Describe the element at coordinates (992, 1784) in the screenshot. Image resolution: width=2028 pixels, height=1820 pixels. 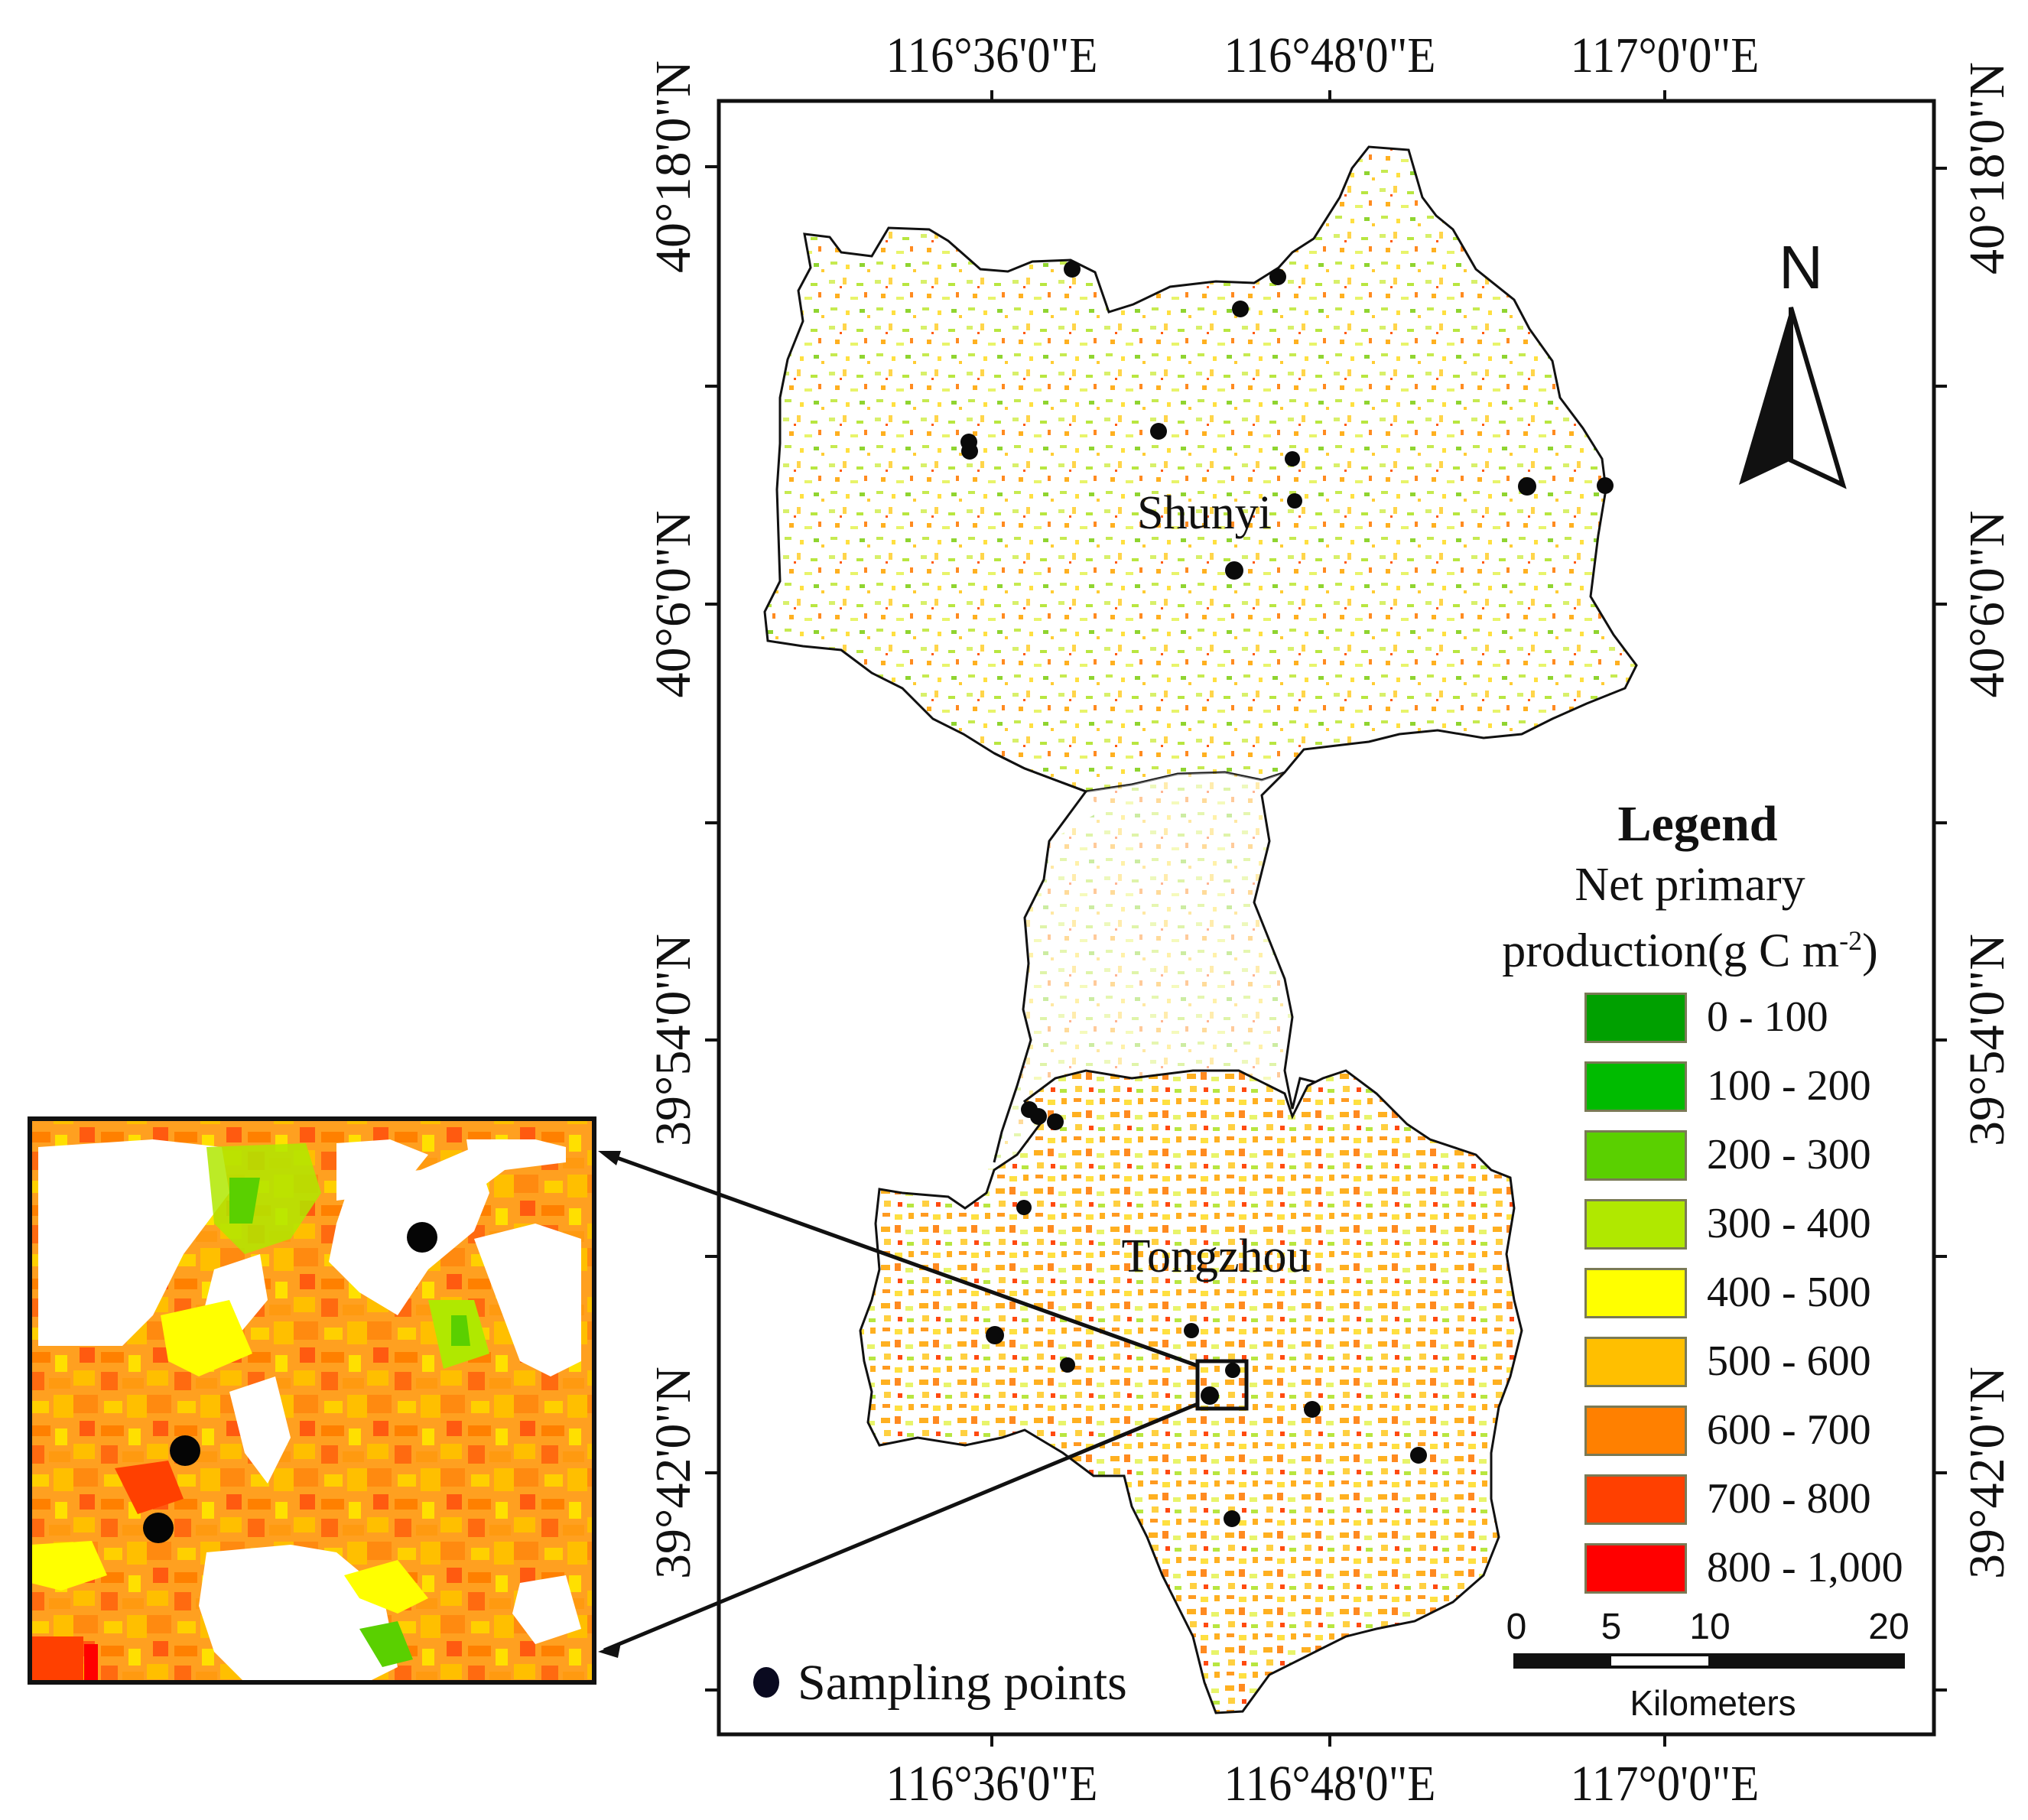
I see `bottom-axis-label: 116°36'0"E` at that location.